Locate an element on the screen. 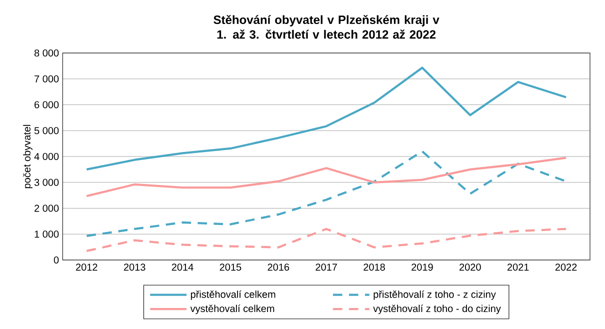  y-axis-title: počet obyvatel is located at coordinates (27, 156).